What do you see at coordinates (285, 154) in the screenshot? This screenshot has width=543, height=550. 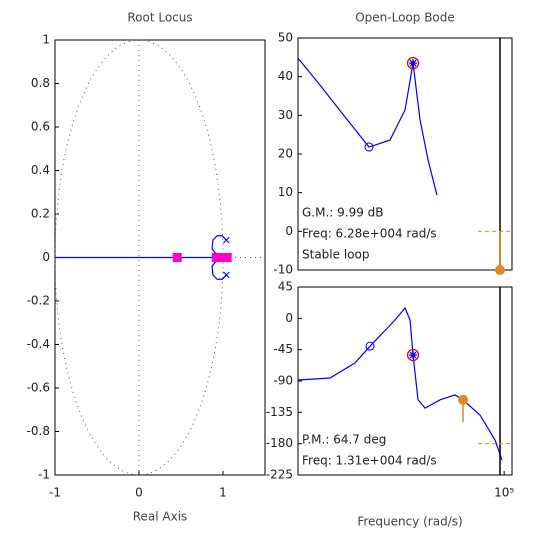 I see `y-tick-label: 20` at bounding box center [285, 154].